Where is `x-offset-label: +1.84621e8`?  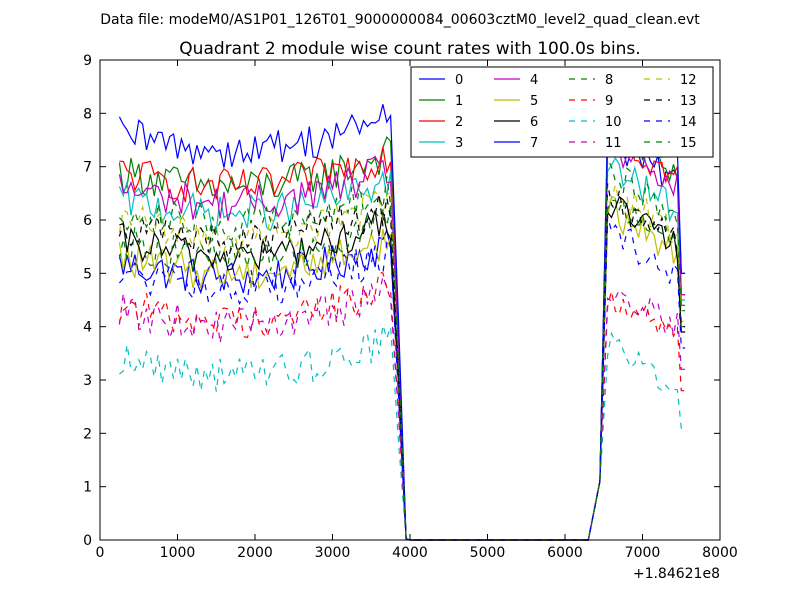 x-offset-label: +1.84621e8 is located at coordinates (676, 574).